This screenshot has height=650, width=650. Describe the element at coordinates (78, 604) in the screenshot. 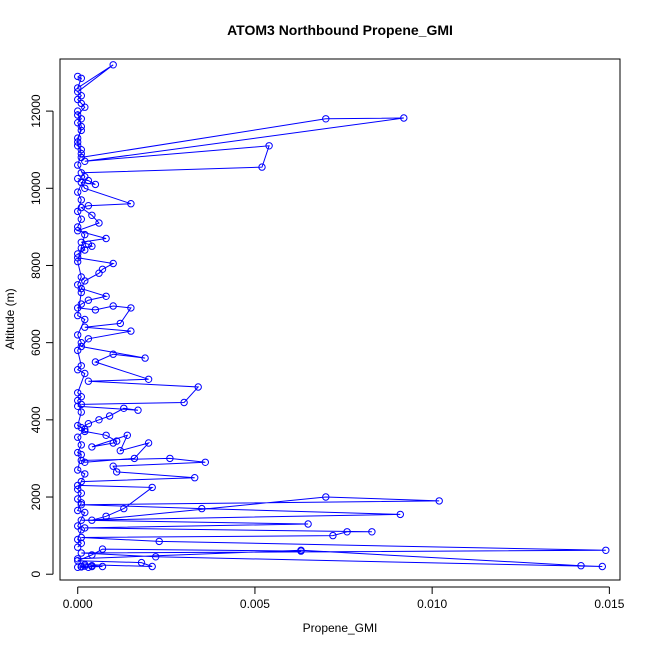

I see `x-tick-label: 0.000` at that location.